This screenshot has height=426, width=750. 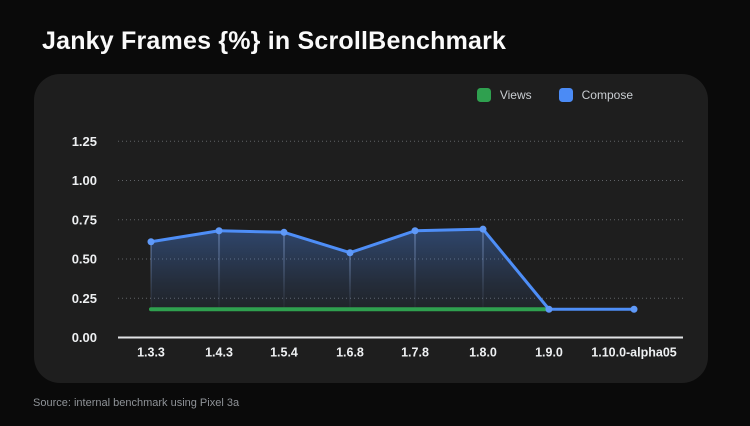 What do you see at coordinates (84, 180) in the screenshot?
I see `y-tick-label: 1.00` at bounding box center [84, 180].